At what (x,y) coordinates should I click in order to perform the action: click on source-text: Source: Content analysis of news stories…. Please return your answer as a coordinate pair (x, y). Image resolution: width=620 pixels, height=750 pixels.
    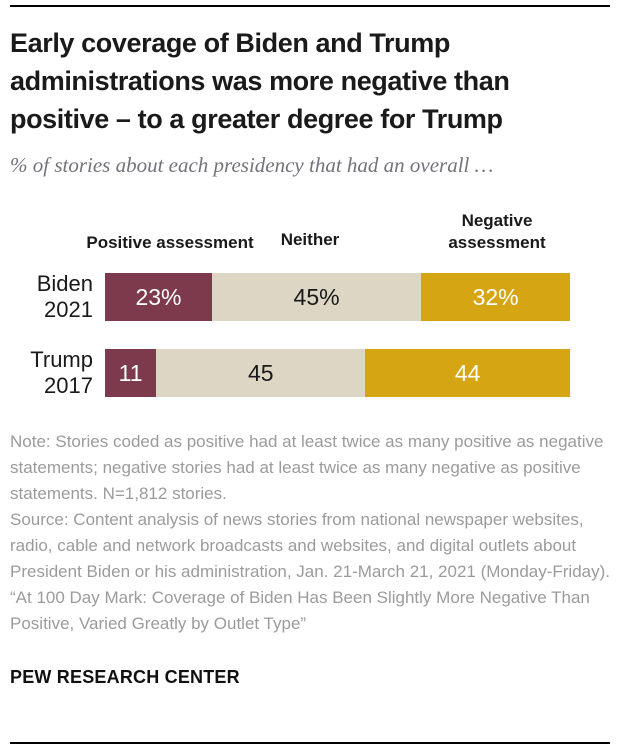
    Looking at the image, I should click on (310, 545).